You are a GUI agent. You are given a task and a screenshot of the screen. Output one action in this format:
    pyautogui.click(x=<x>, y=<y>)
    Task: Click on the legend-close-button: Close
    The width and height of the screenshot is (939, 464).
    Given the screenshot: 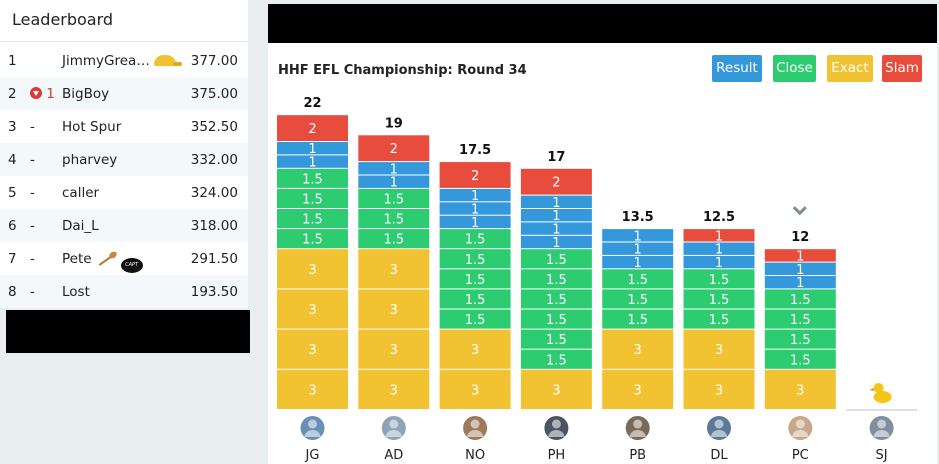 What is the action you would take?
    pyautogui.click(x=794, y=68)
    